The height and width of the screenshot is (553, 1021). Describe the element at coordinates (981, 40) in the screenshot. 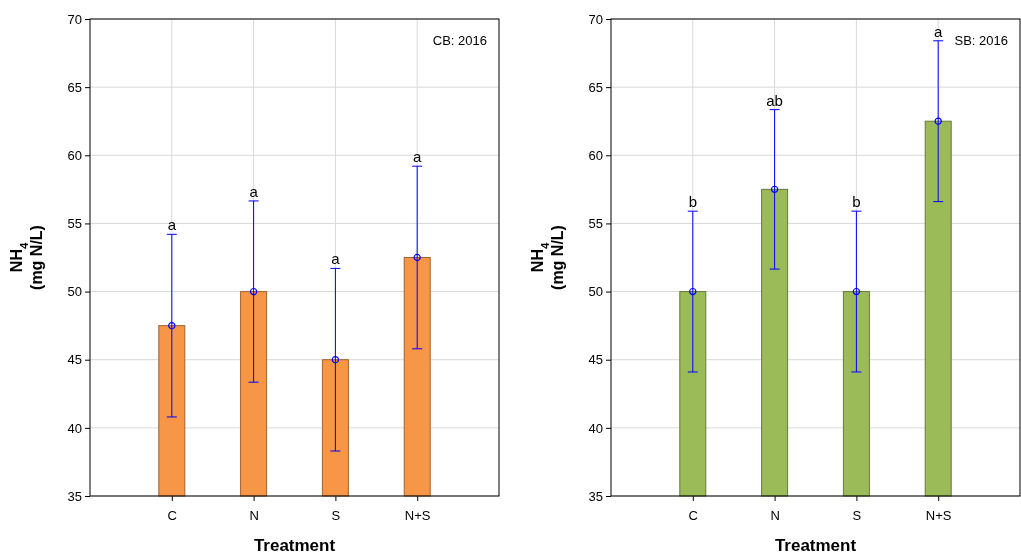

I see `annotation: SB: 2016` at that location.